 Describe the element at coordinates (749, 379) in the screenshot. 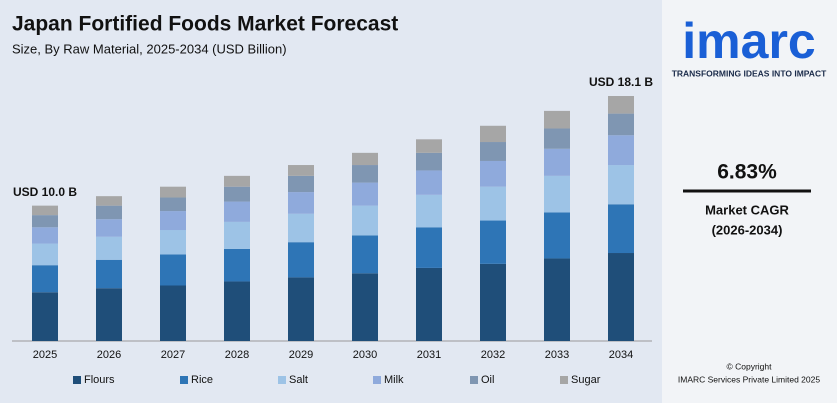

I see `company: IMARC Services Private Limited 2025` at that location.